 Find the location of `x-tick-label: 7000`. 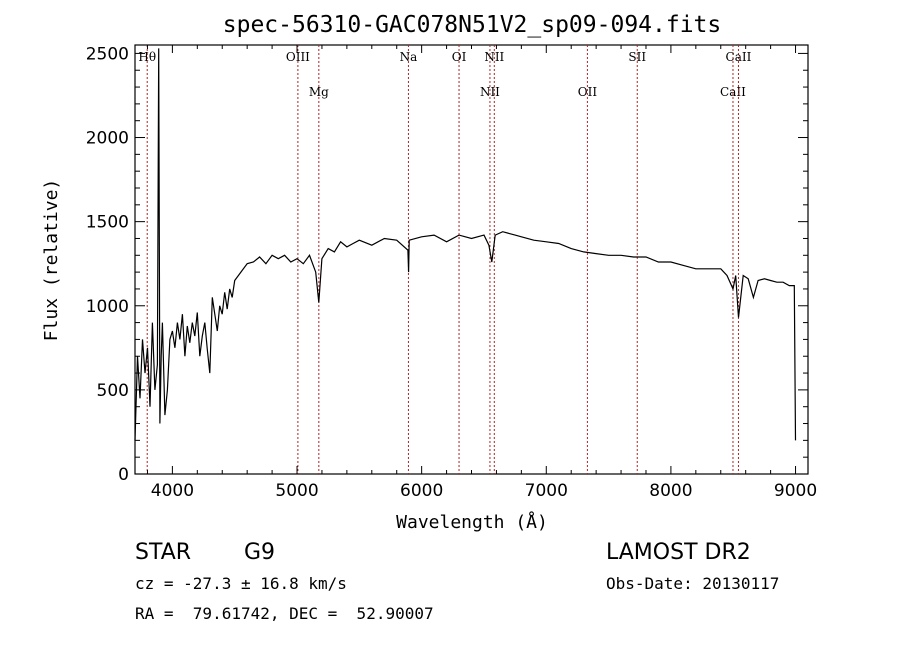

x-tick-label: 7000 is located at coordinates (546, 491).